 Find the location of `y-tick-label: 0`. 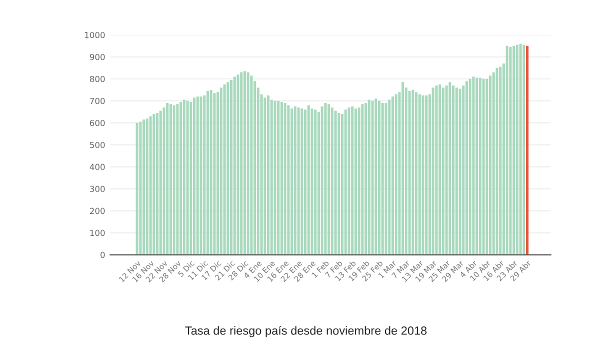

y-tick-label: 0 is located at coordinates (102, 255).